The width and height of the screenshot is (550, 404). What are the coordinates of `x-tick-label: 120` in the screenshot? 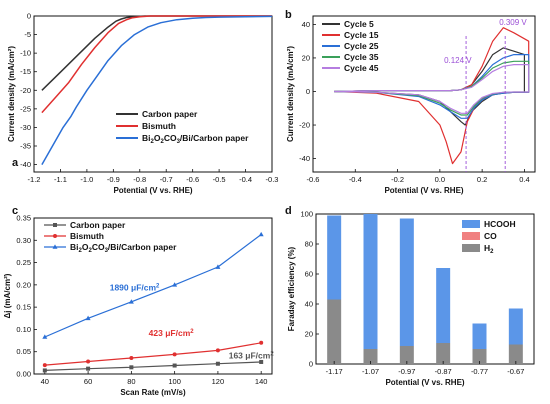 It's located at (218, 381).